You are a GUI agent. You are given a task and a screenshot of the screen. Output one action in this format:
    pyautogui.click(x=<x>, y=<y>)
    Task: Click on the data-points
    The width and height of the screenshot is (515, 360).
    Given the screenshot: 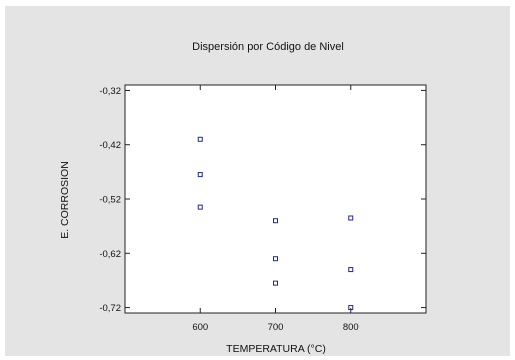 What is the action you would take?
    pyautogui.click(x=275, y=223)
    